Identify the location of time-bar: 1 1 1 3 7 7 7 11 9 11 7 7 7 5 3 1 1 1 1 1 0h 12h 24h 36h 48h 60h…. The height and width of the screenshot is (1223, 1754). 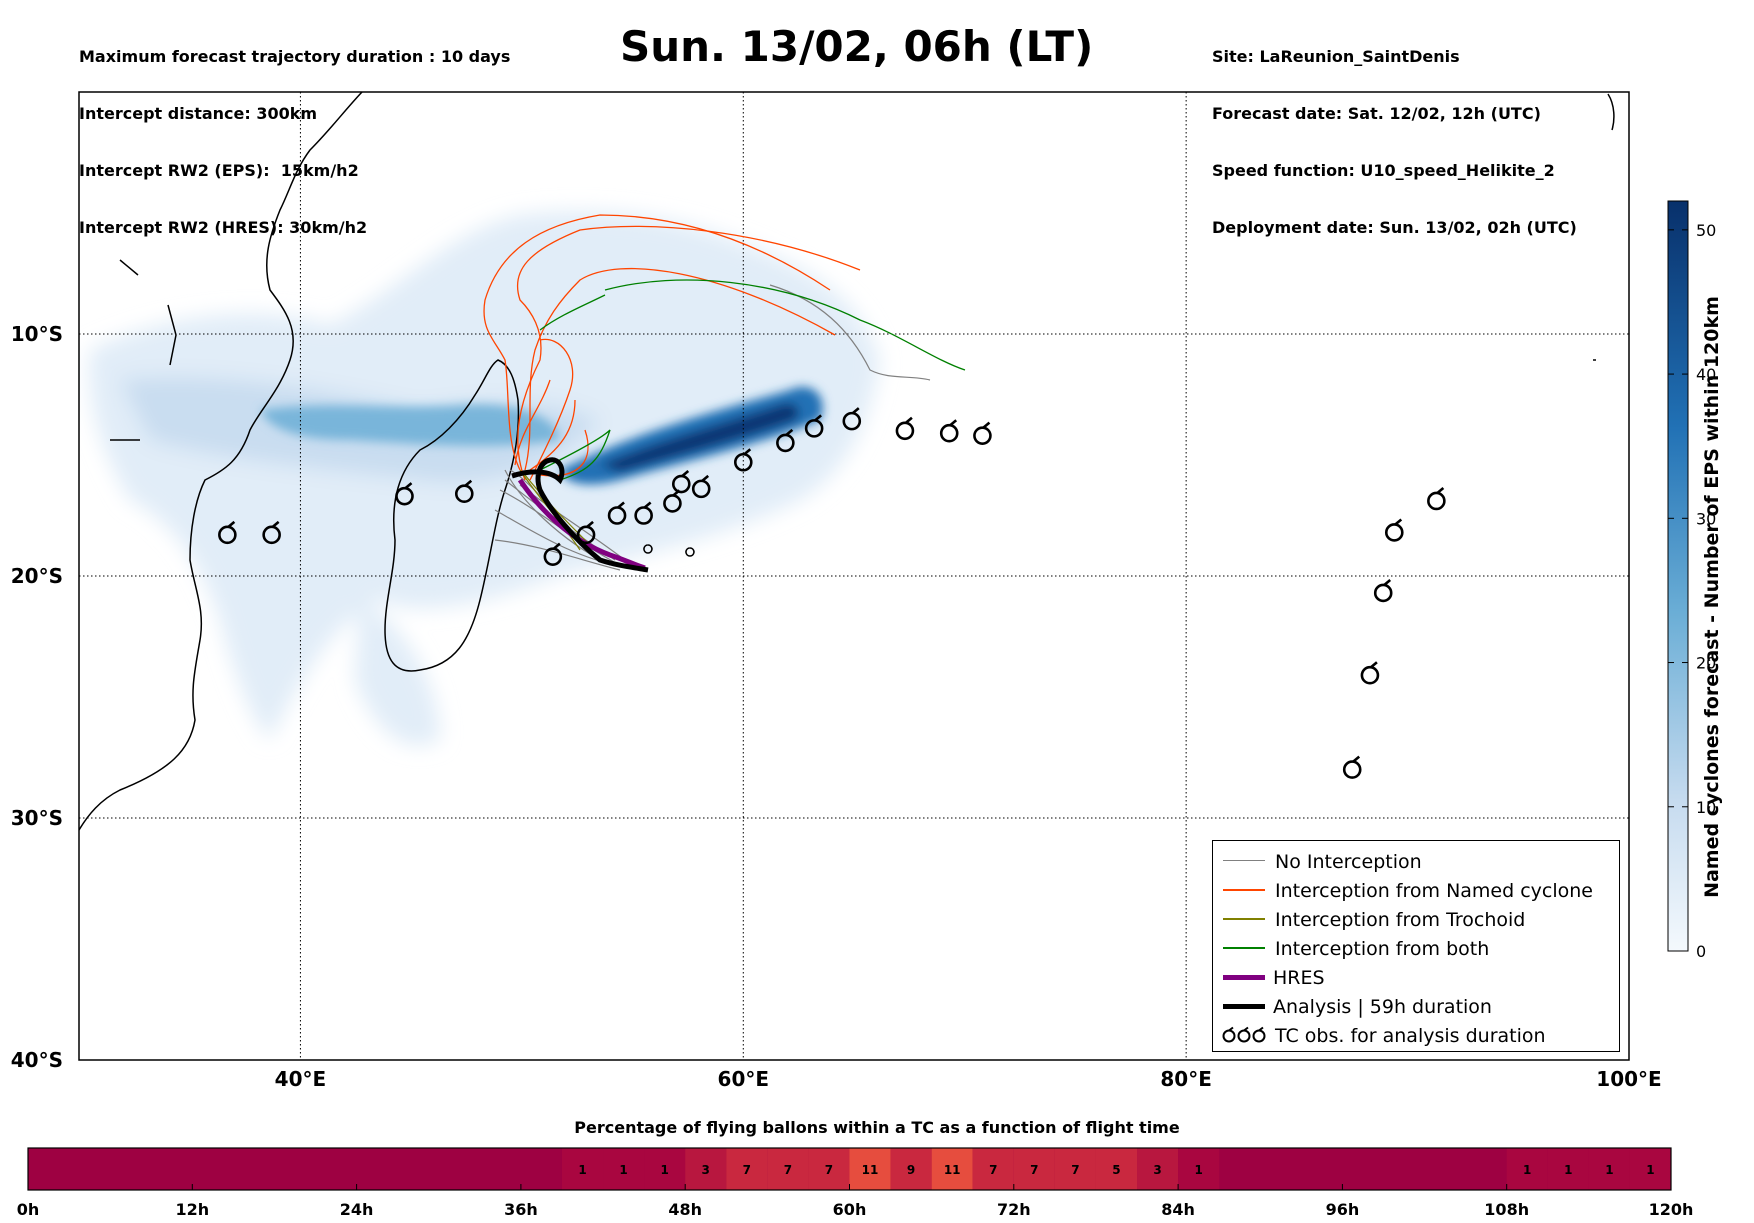
(855, 1183).